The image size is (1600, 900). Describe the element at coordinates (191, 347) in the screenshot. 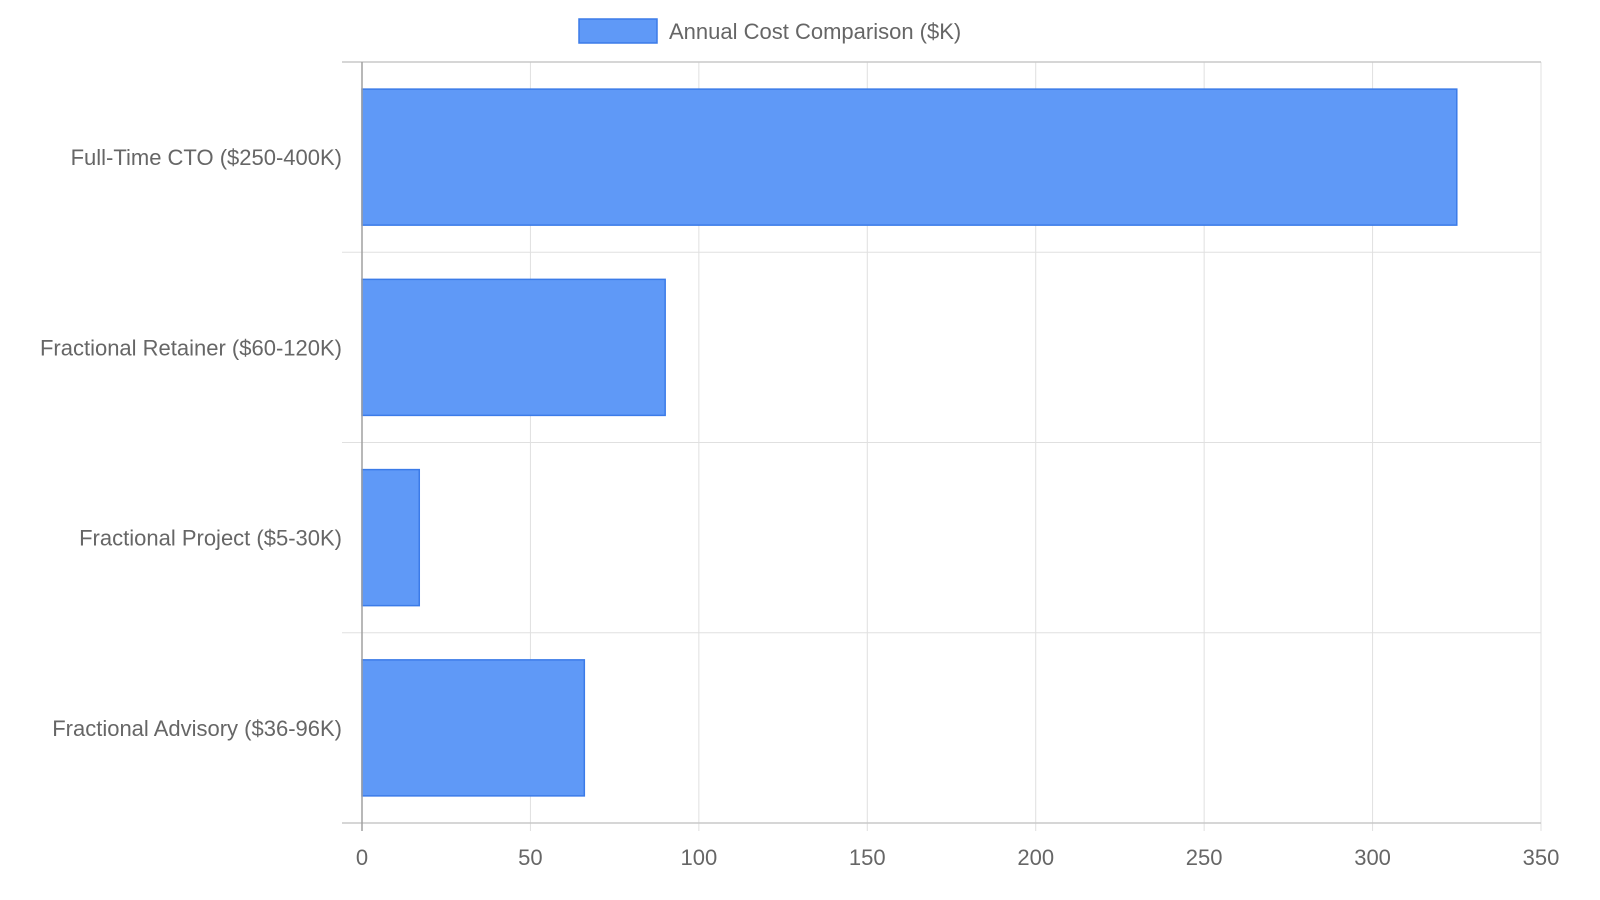

I see `category-label: Fractional Retainer ($60-120K)` at that location.